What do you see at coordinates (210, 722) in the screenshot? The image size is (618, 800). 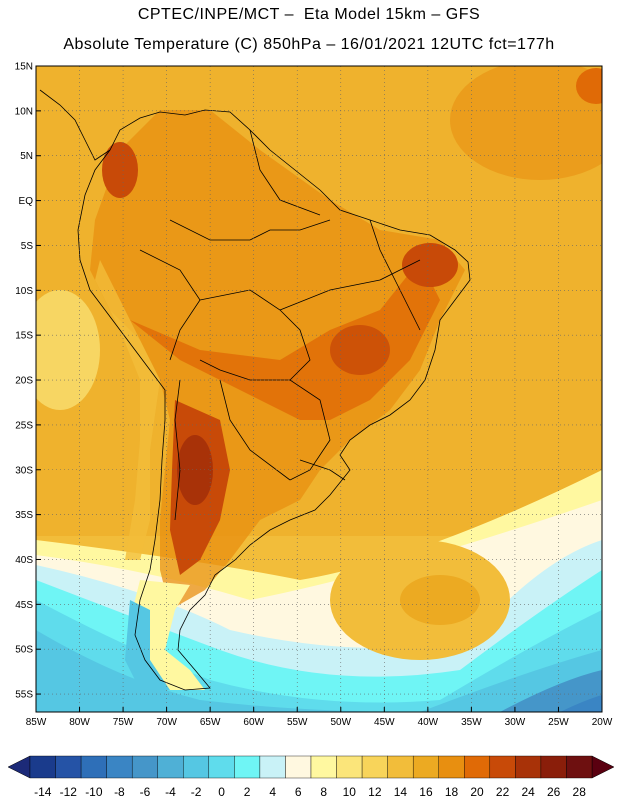 I see `lon-tick-label: 65W` at bounding box center [210, 722].